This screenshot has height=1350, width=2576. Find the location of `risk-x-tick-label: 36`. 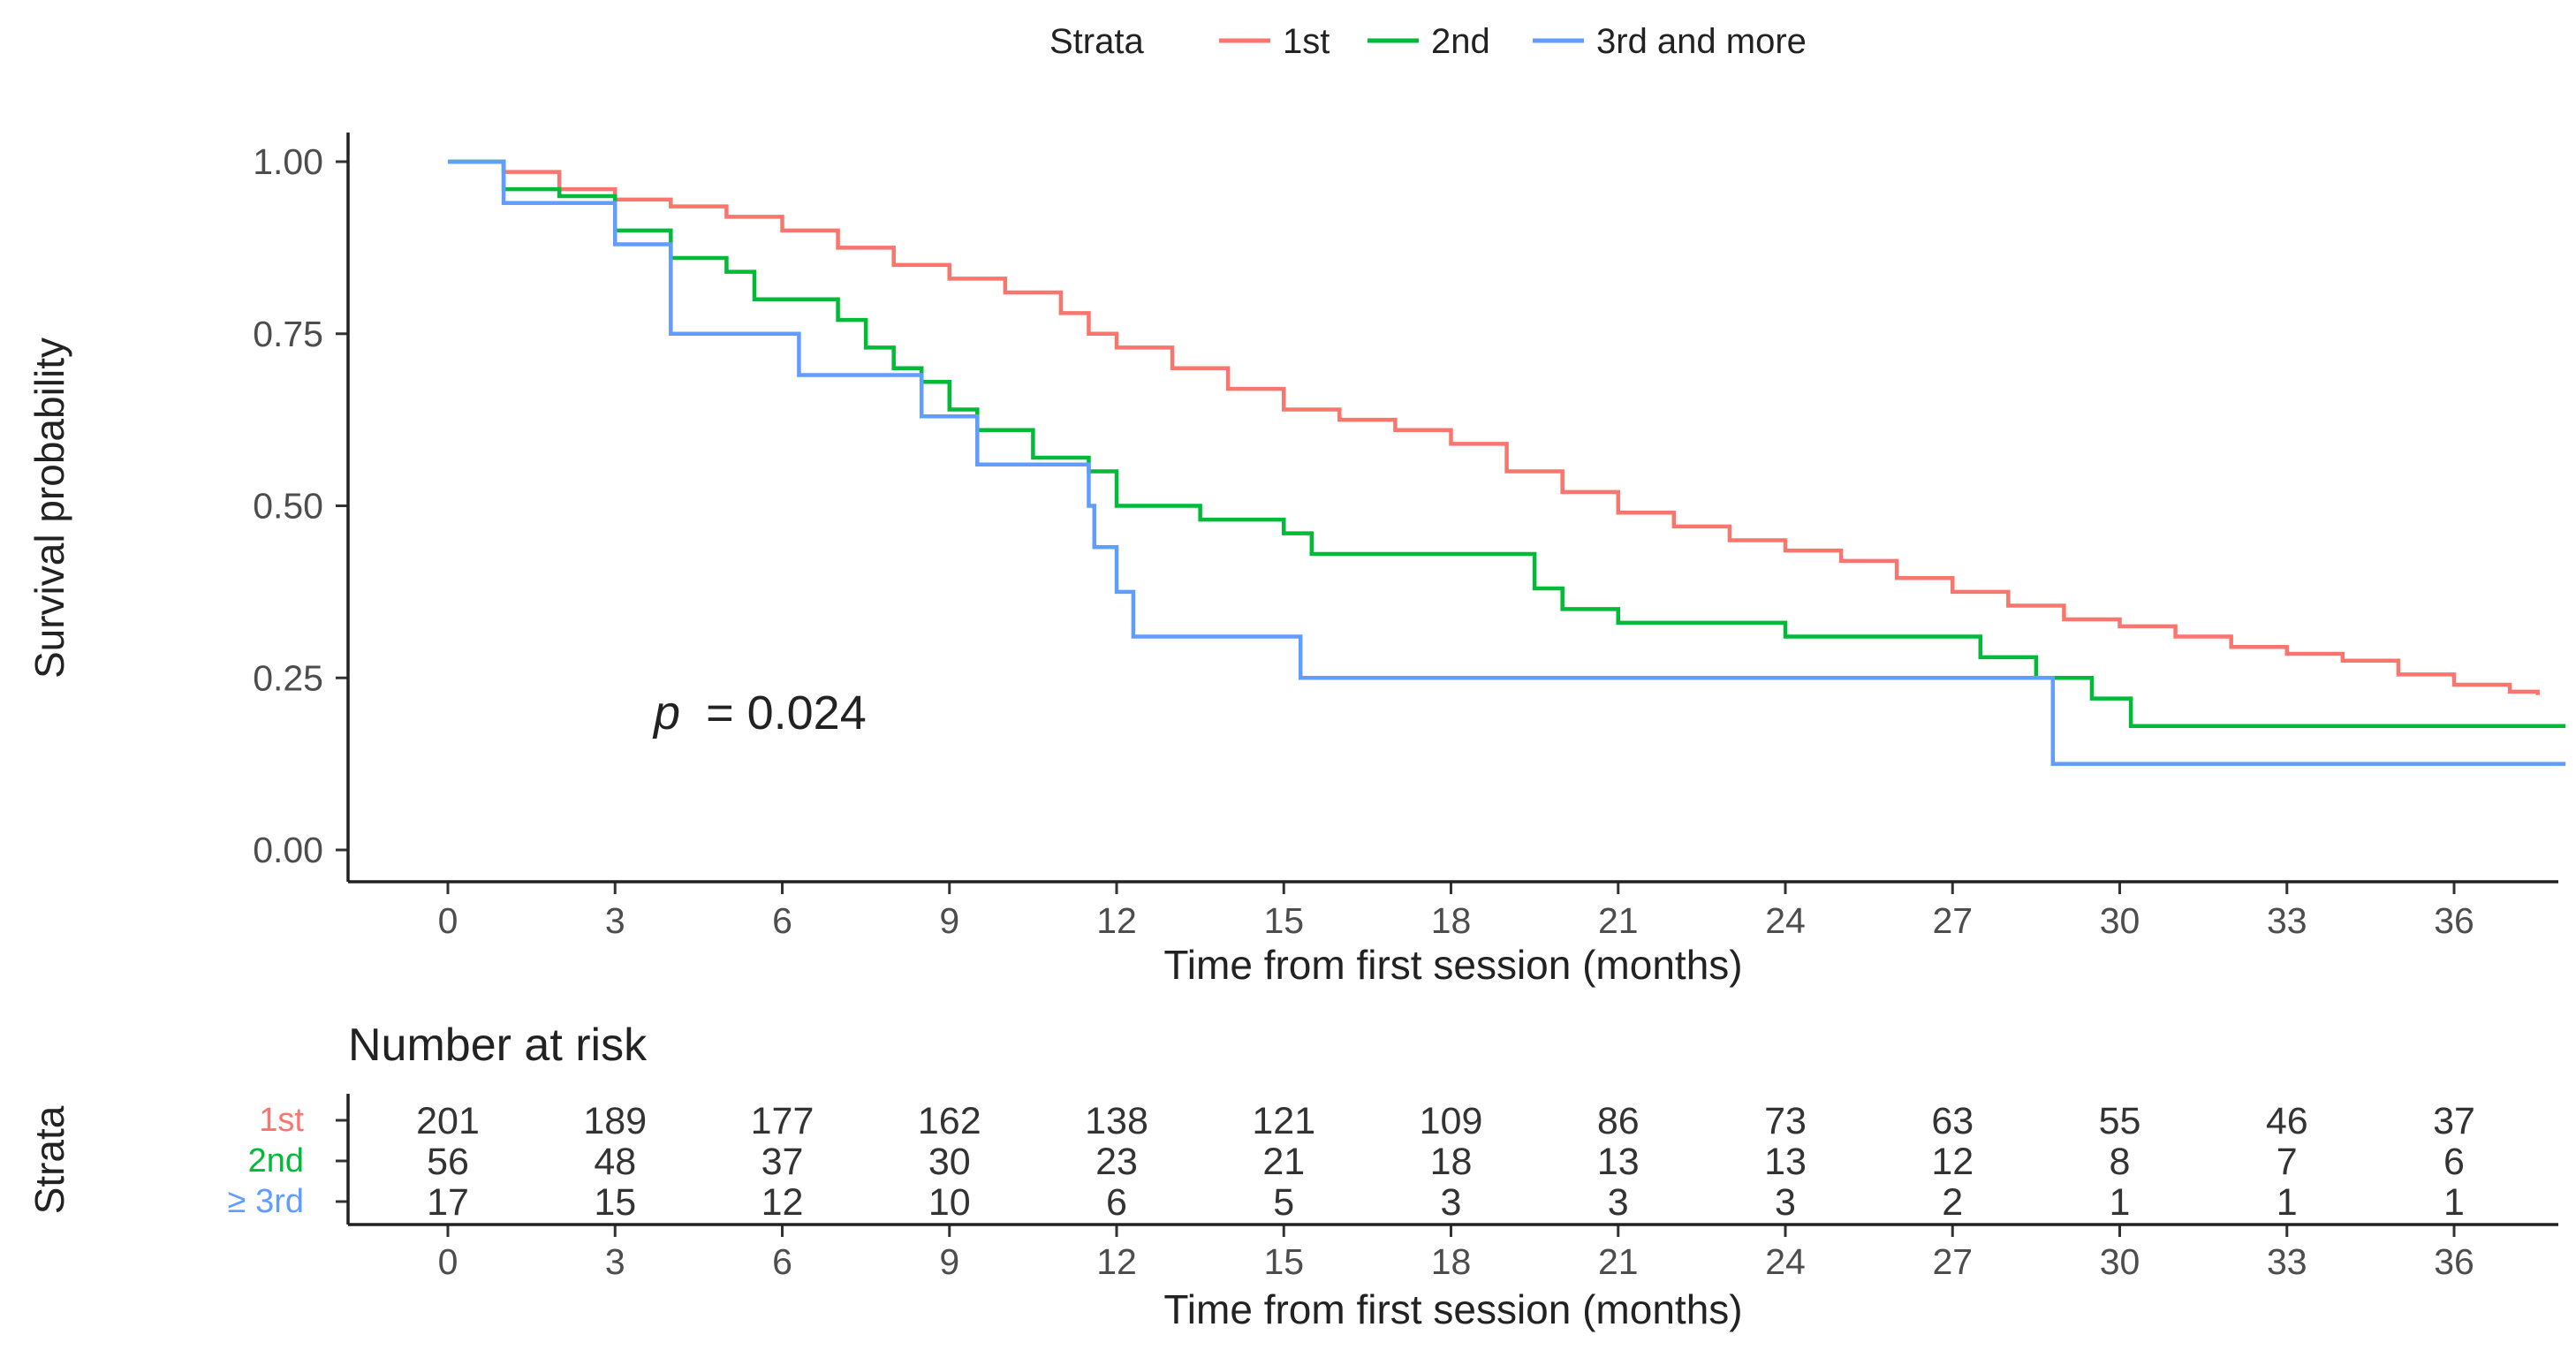

risk-x-tick-label: 36 is located at coordinates (2454, 1261).